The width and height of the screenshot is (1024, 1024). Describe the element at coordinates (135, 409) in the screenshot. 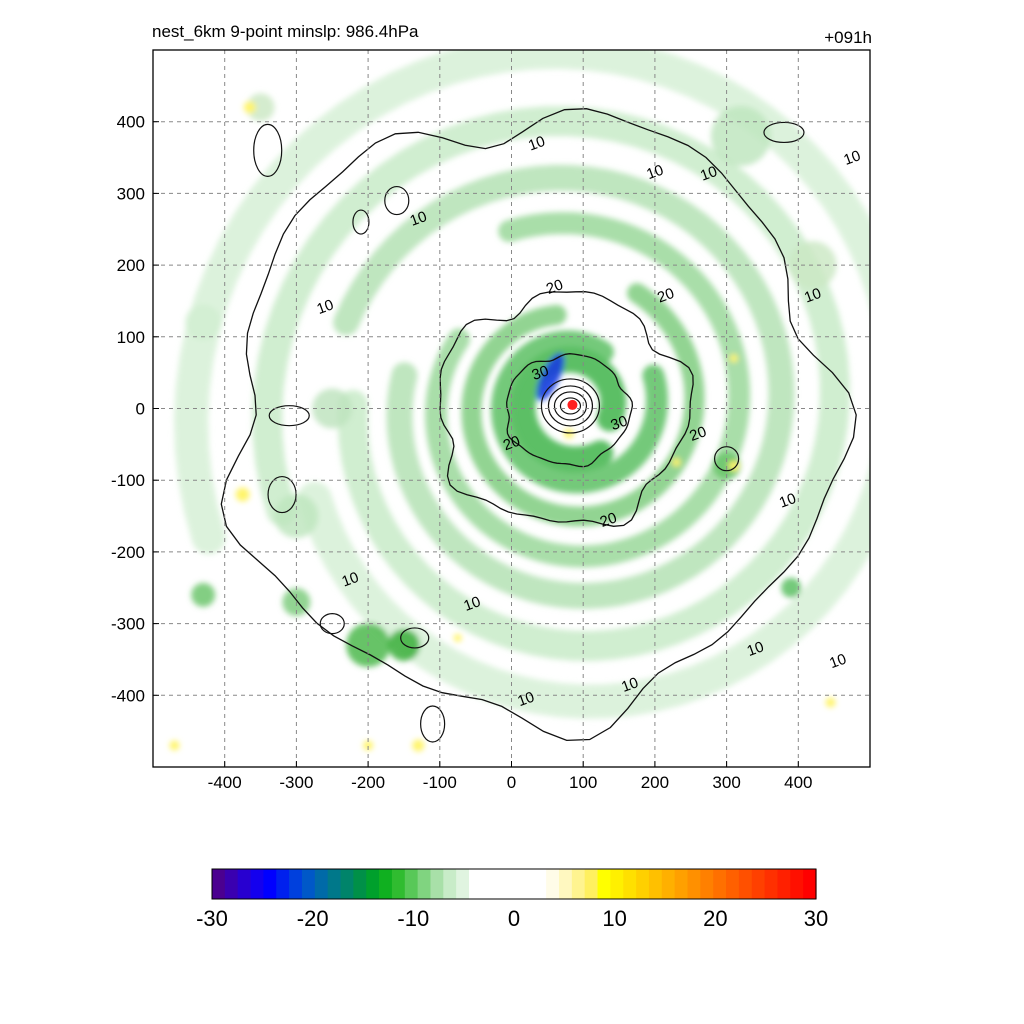

I see `y-axis: 400 300 200 100 0 -100 -200 -300 -400` at that location.